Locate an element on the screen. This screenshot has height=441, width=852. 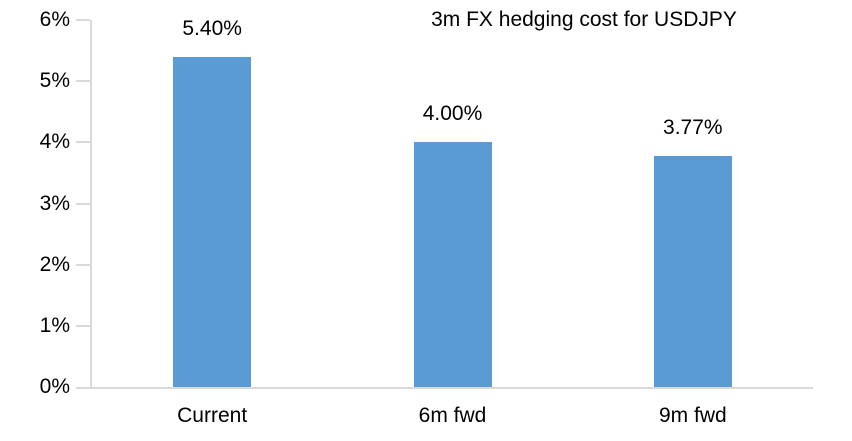
chart-title: 3m FX hedging cost for USDJPY is located at coordinates (584, 19).